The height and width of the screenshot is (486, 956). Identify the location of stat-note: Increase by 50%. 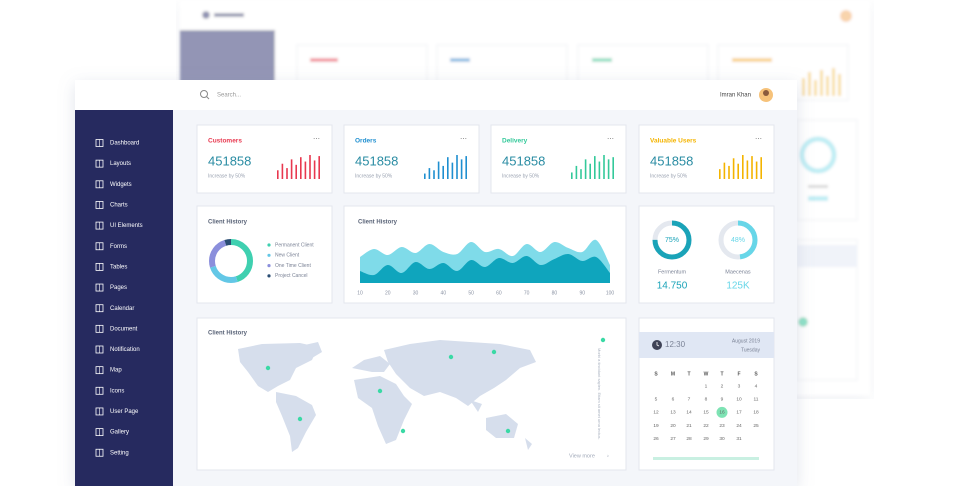
(669, 176).